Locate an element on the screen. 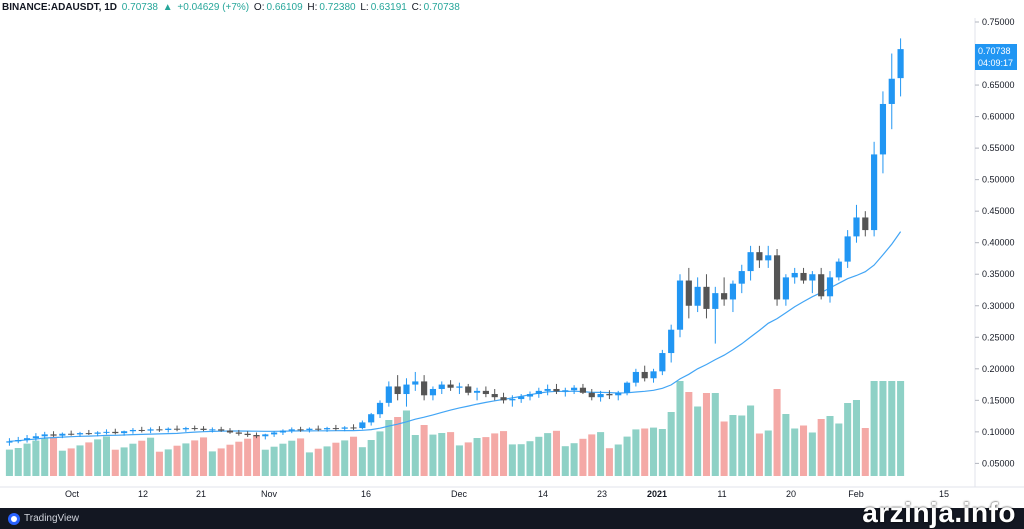 The height and width of the screenshot is (529, 1024). time-axis: Oct 12 21 Nov 16 Dec 14 23 2021 11 20 Feb 15 is located at coordinates (507, 494).